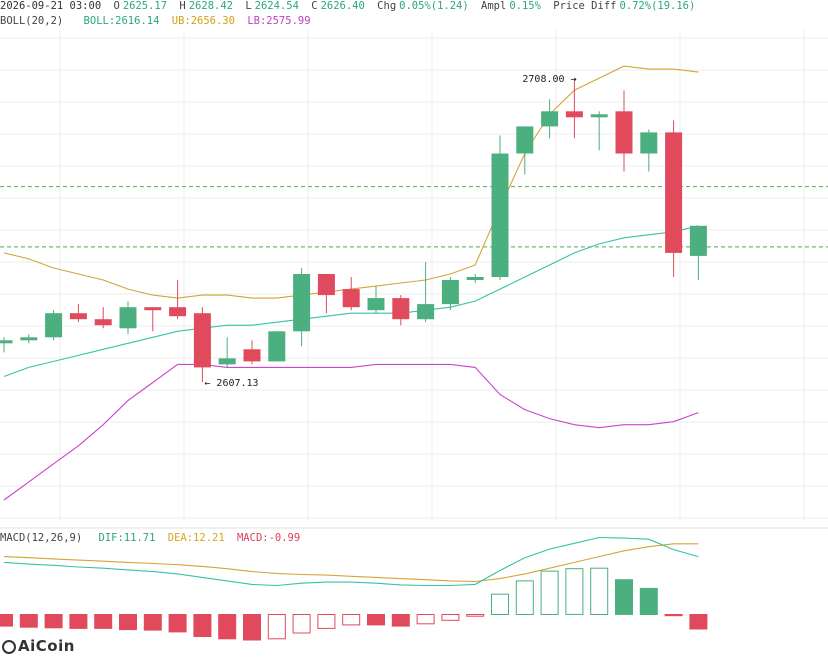 This screenshot has height=663, width=828. I want to click on macd-dea-value: 12.21, so click(209, 538).